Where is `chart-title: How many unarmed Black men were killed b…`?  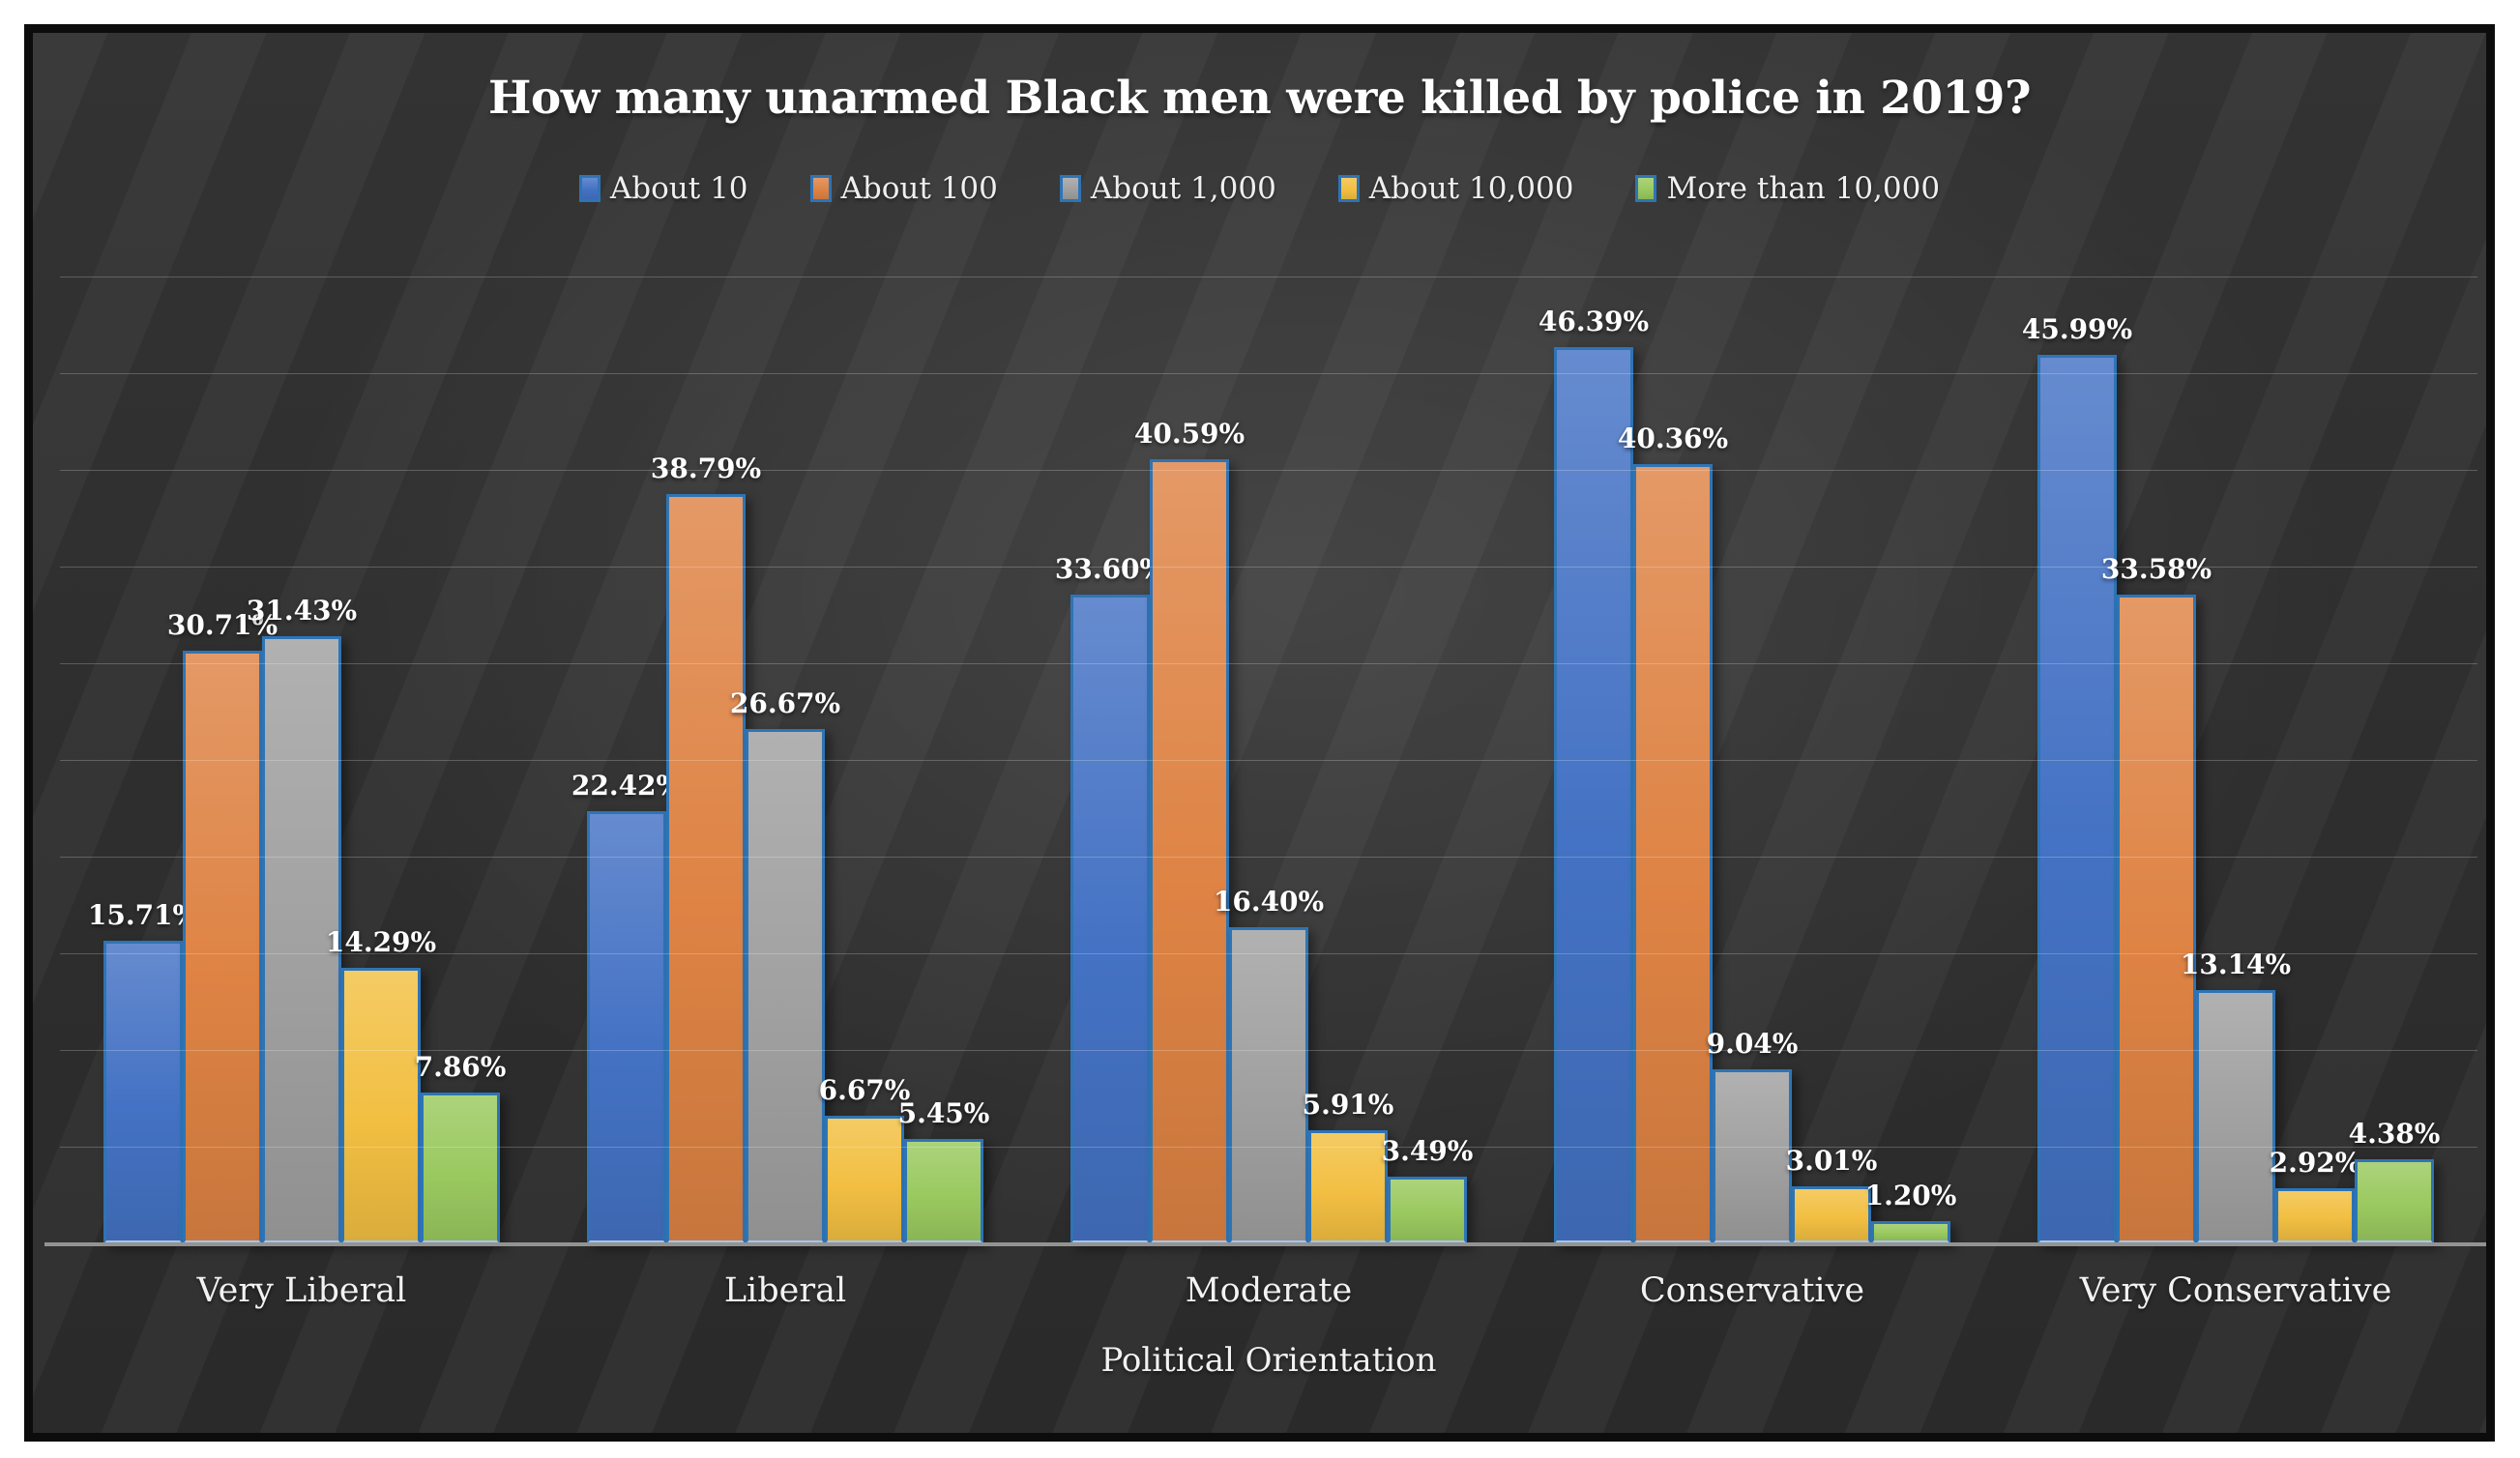 chart-title: How many unarmed Black men were killed b… is located at coordinates (1260, 98).